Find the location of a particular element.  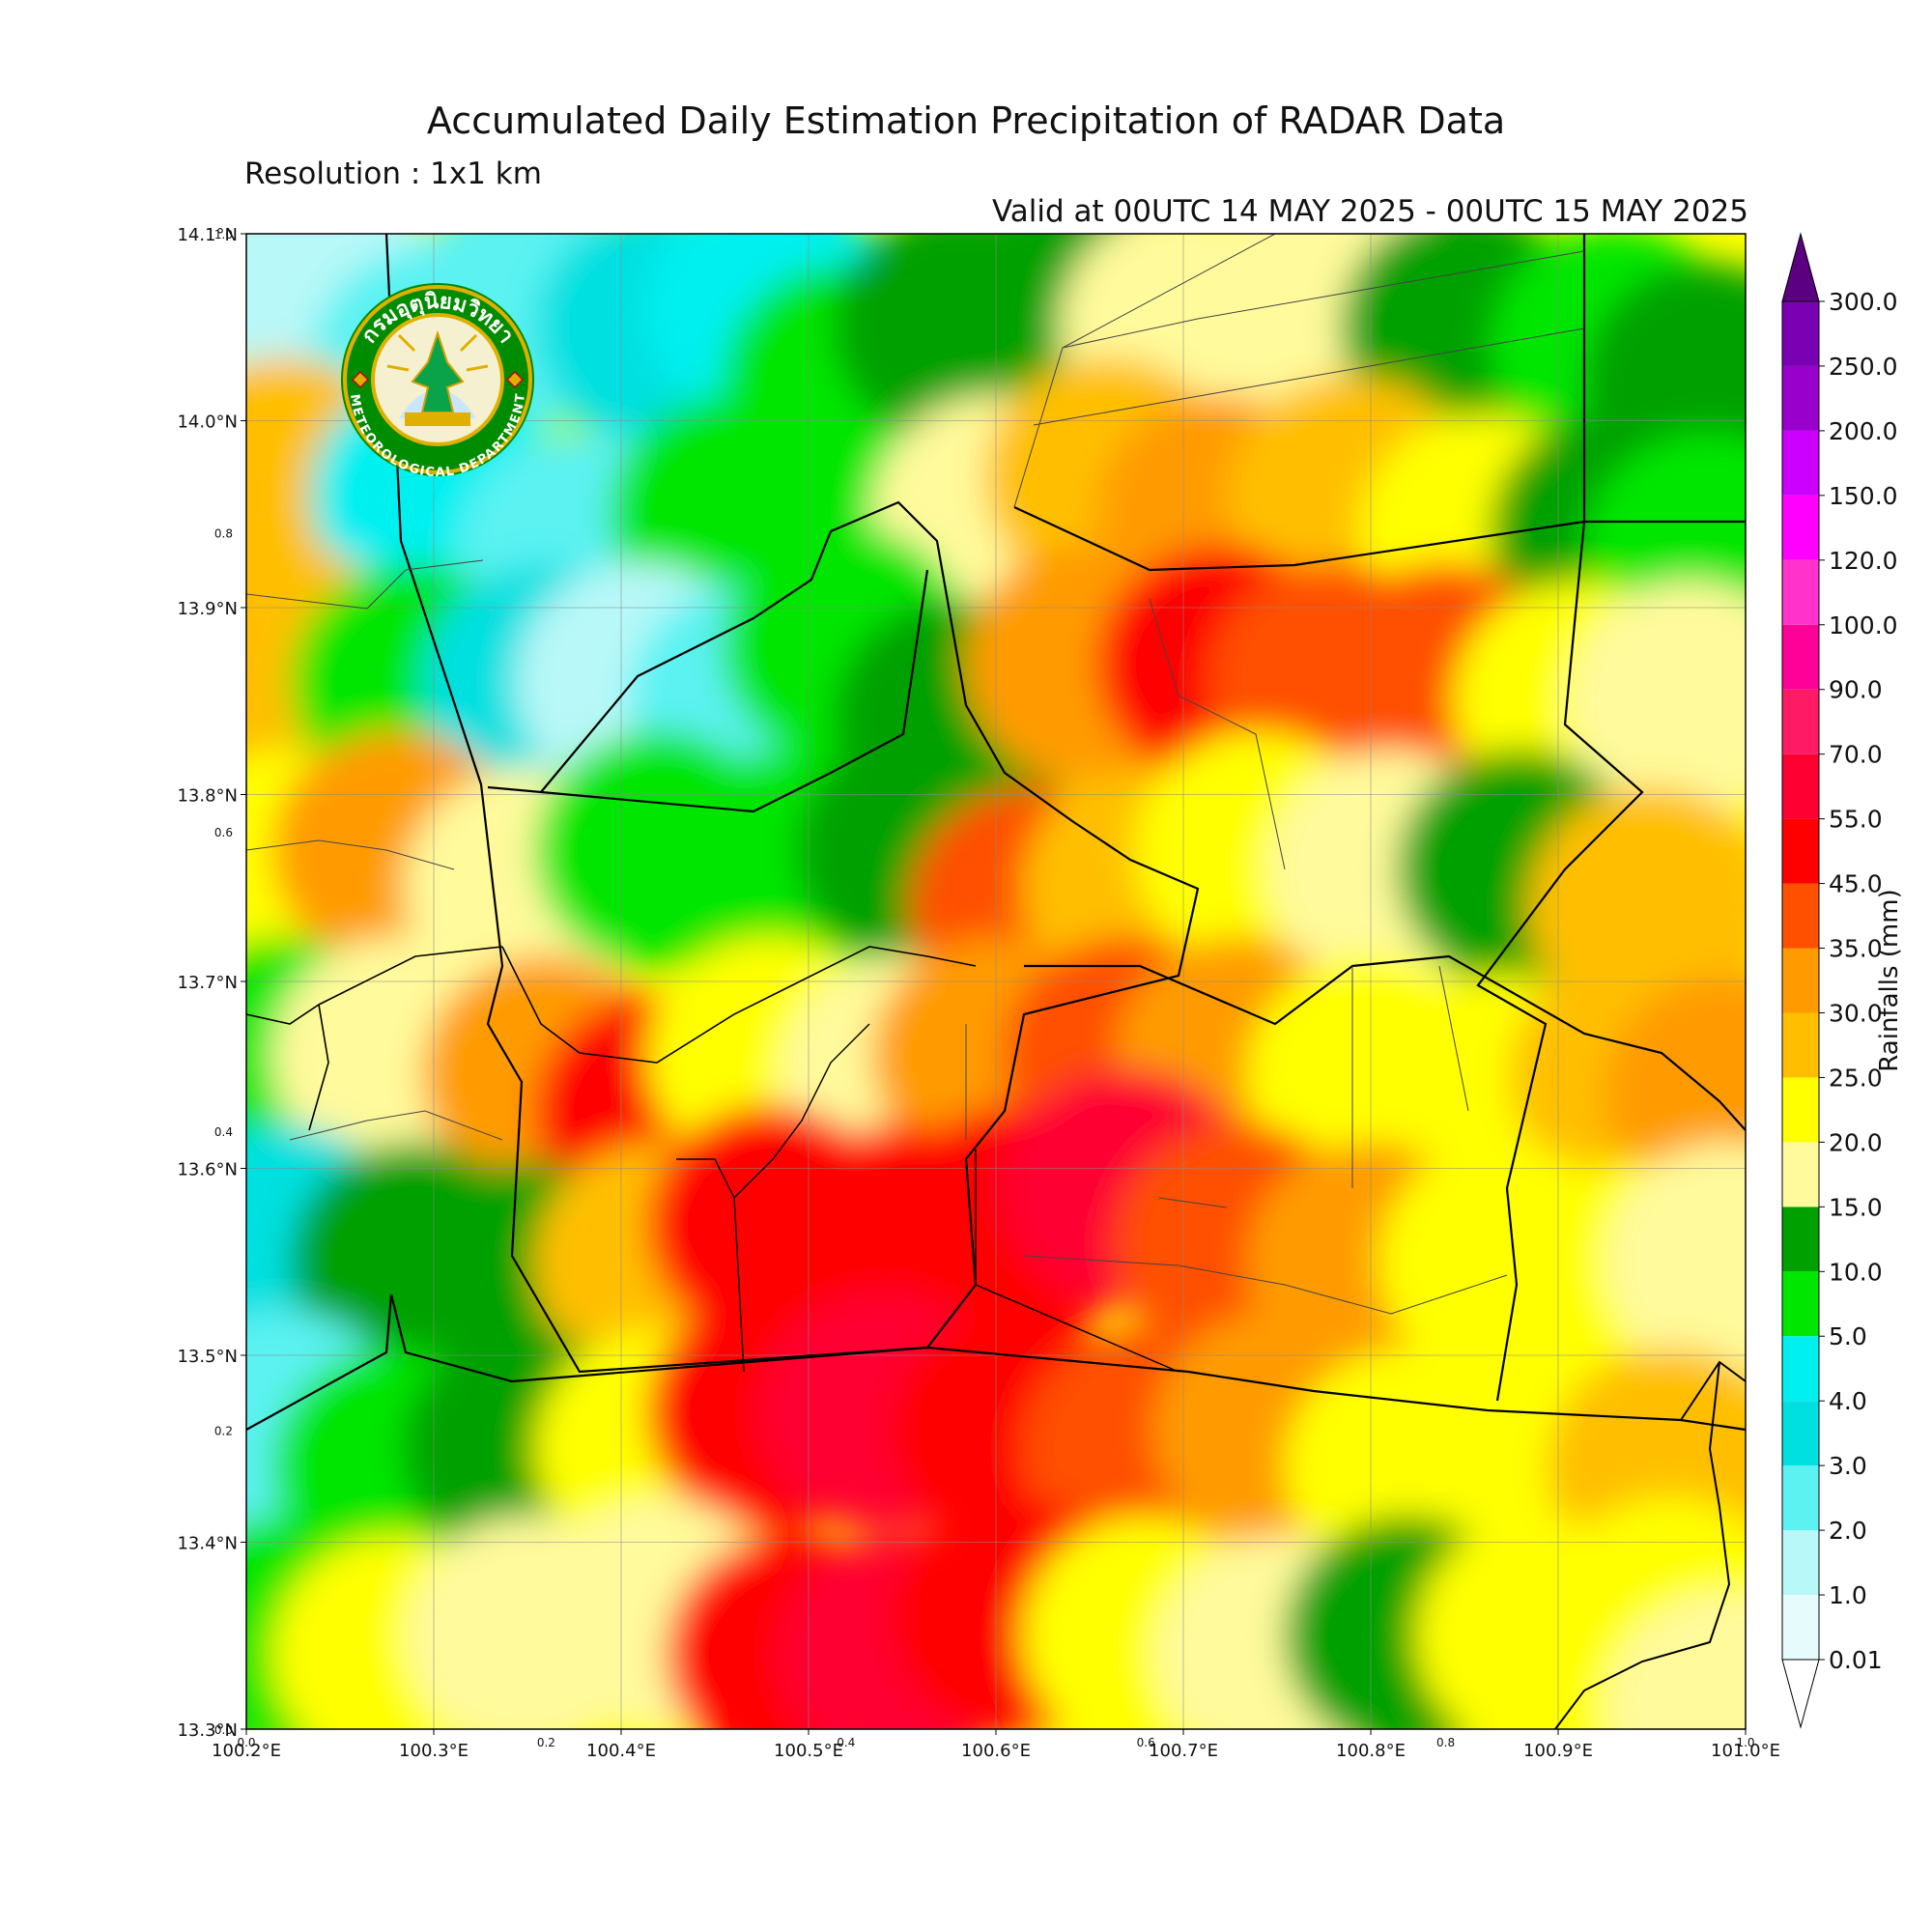

colorbar-tick-label: 15.0 is located at coordinates (1856, 1207).